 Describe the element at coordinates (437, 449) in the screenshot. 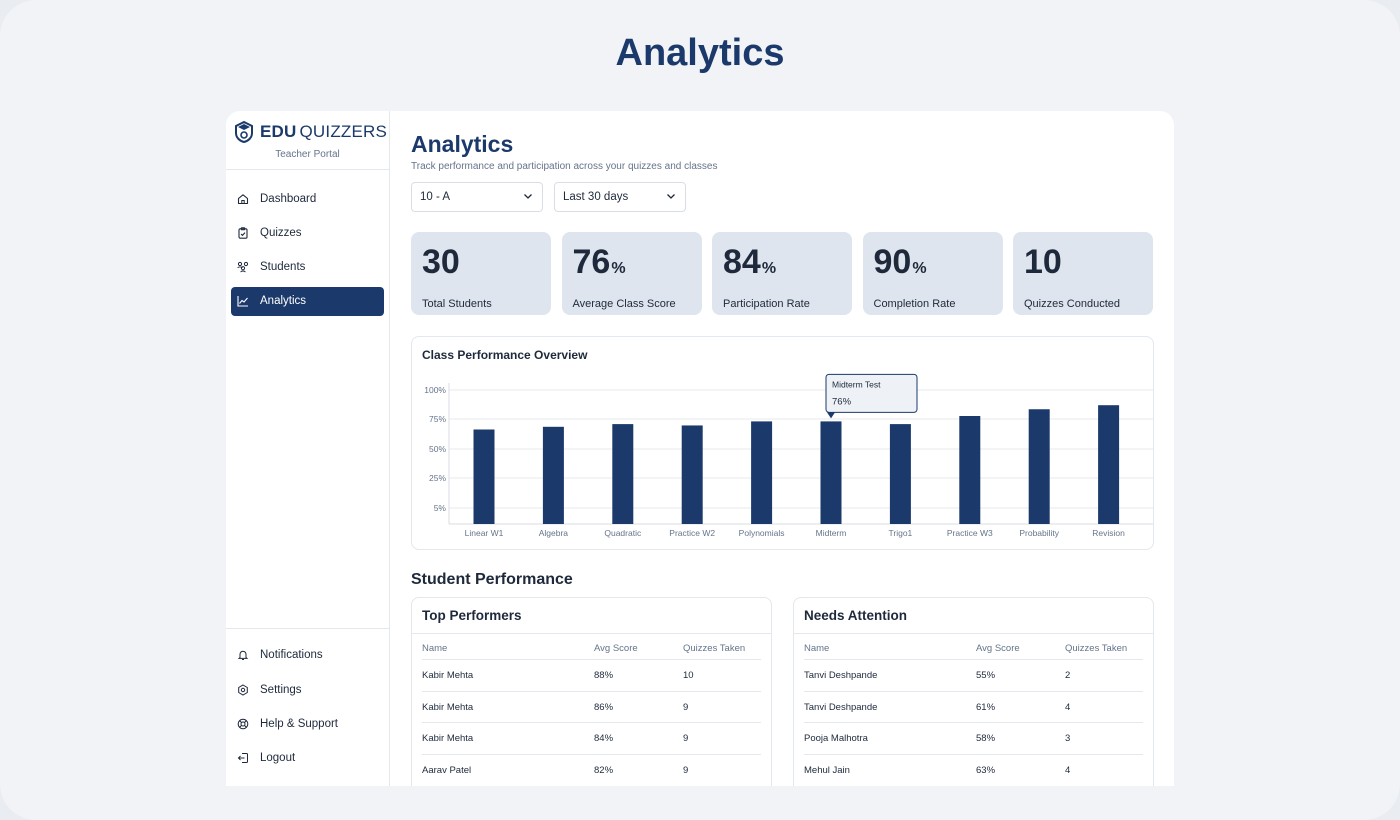

I see `y-tick-label: 50%` at that location.